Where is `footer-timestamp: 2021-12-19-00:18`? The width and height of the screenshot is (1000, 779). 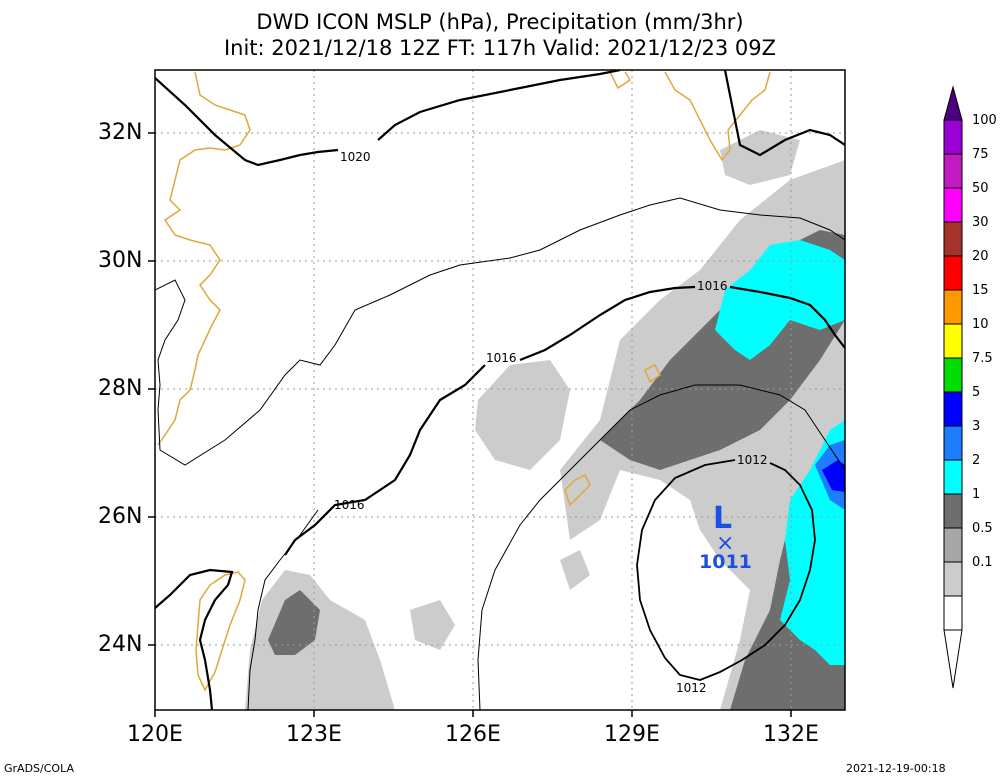 footer-timestamp: 2021-12-19-00:18 is located at coordinates (896, 768).